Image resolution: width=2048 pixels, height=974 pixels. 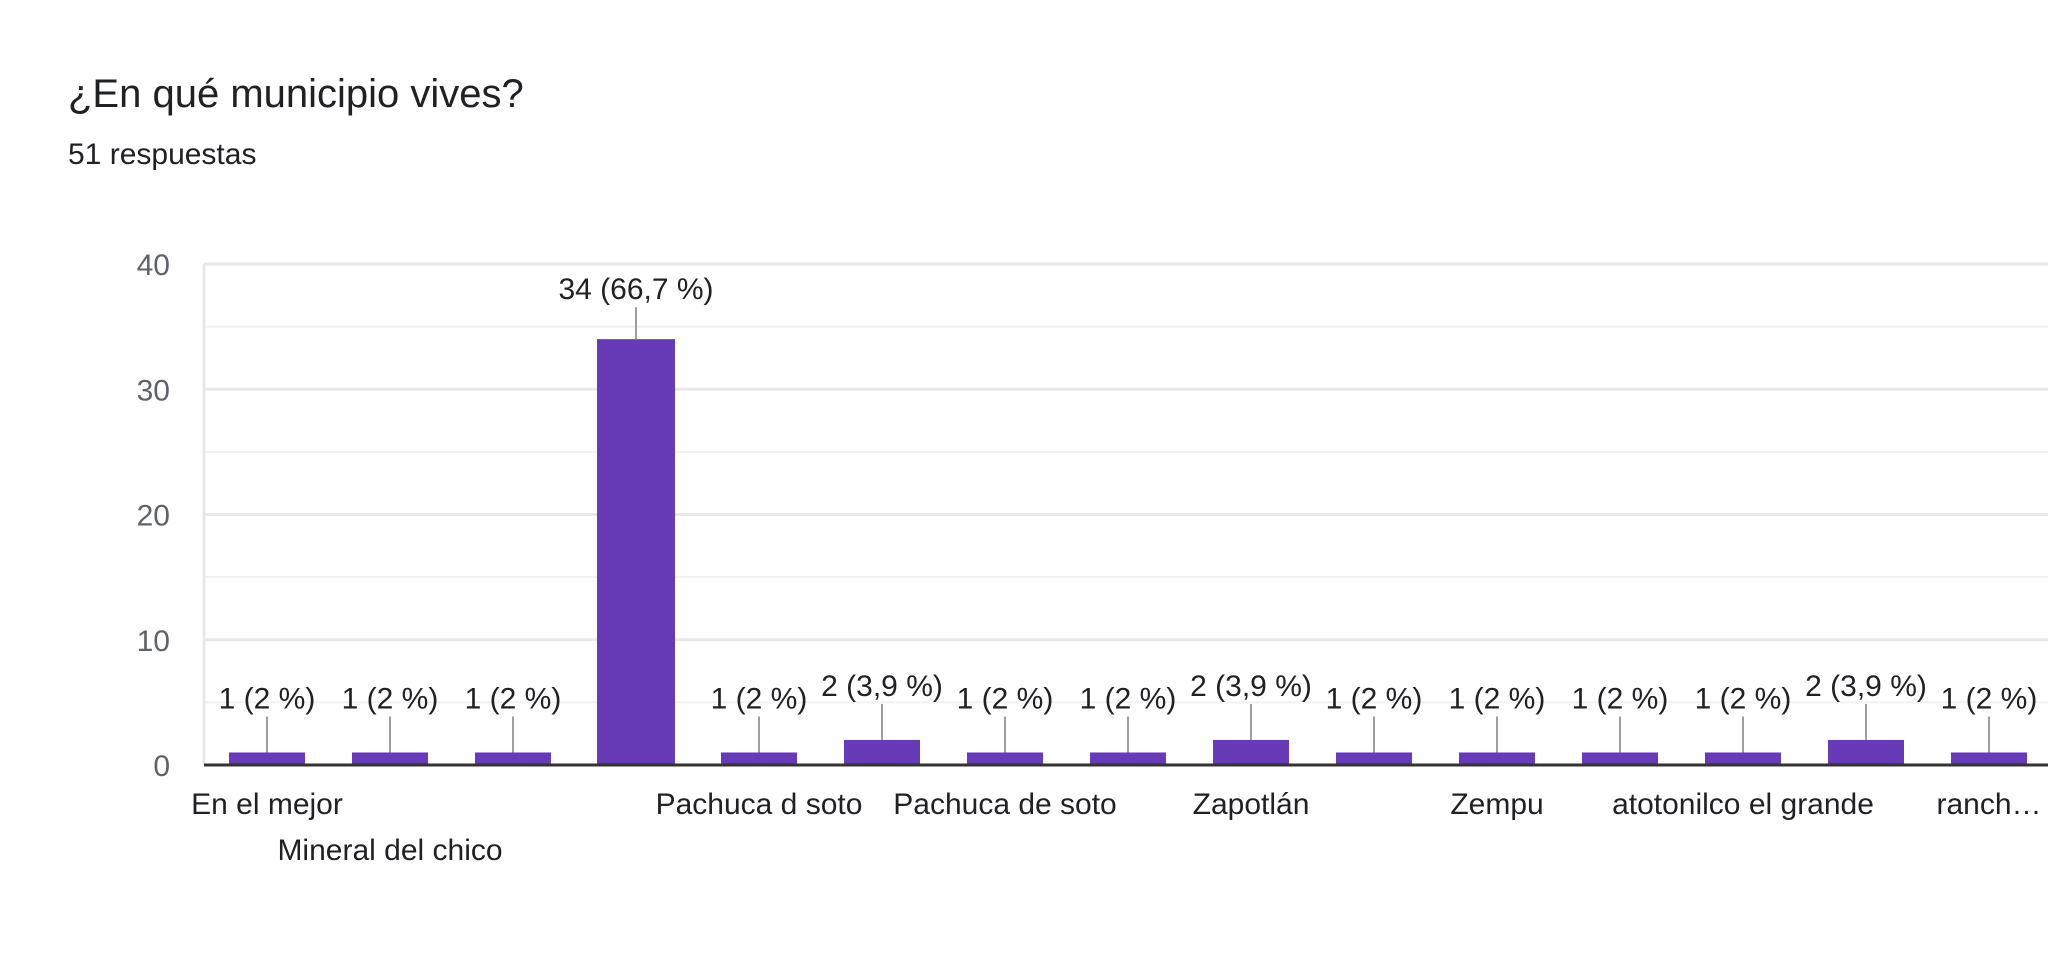 I want to click on x-category-label: Mineral del chico, so click(x=389, y=850).